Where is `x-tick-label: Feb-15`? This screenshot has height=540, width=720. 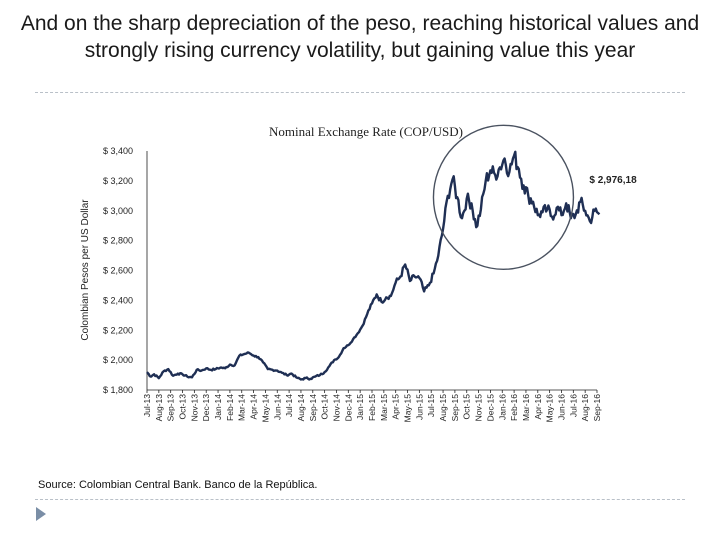 x-tick-label: Feb-15 is located at coordinates (372, 407).